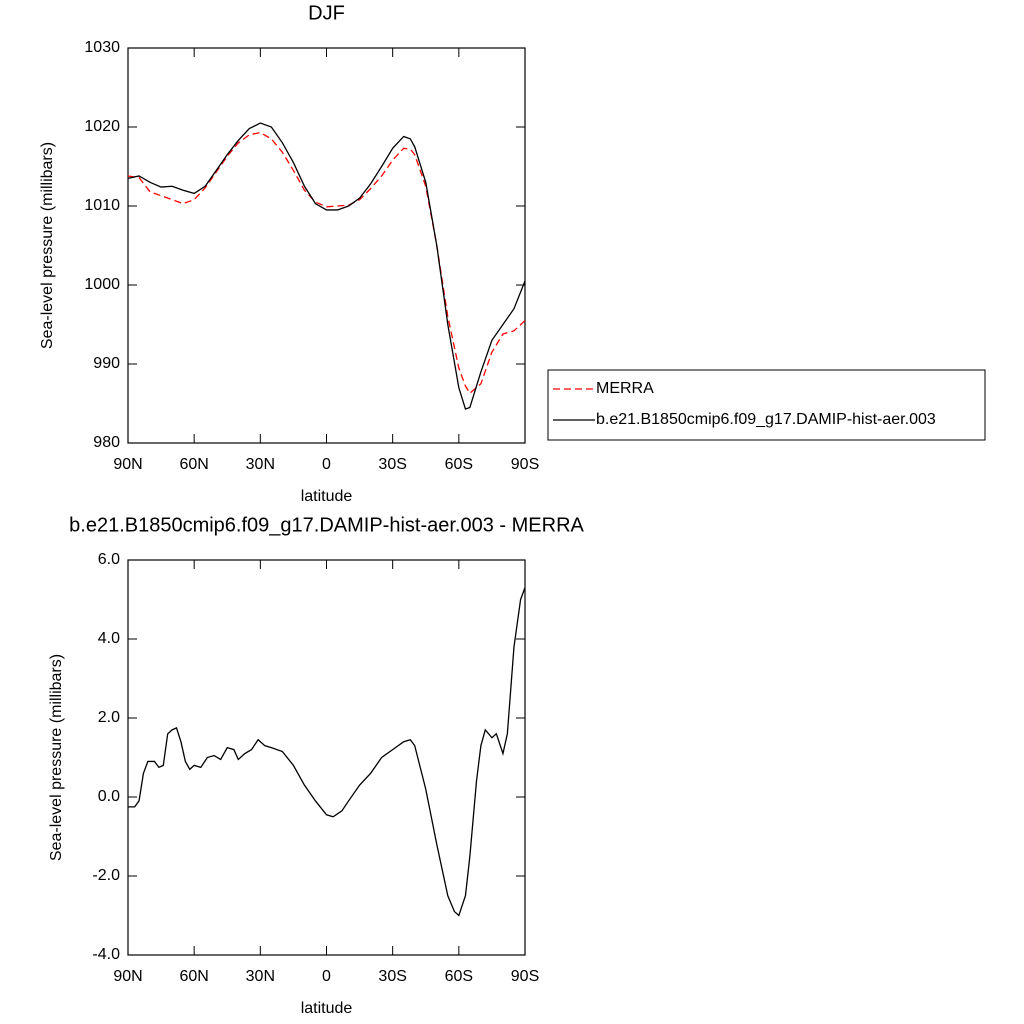  I want to click on y-tick-label: -4.0, so click(106, 954).